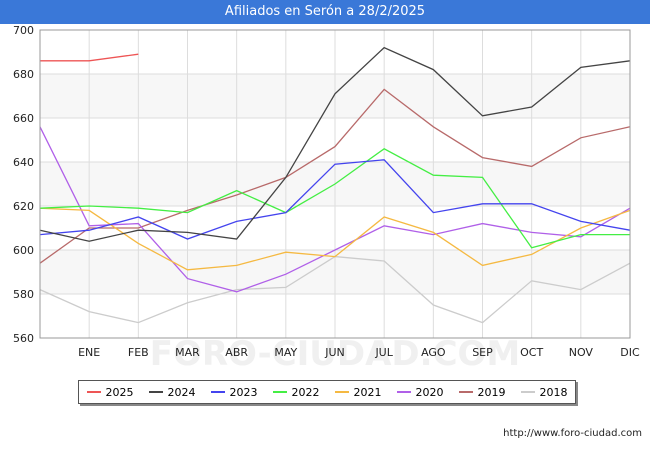 This screenshot has height=450, width=650. Describe the element at coordinates (325, 12) in the screenshot. I see `chart-title: Afiliados en Serón a 28/2/2025` at that location.